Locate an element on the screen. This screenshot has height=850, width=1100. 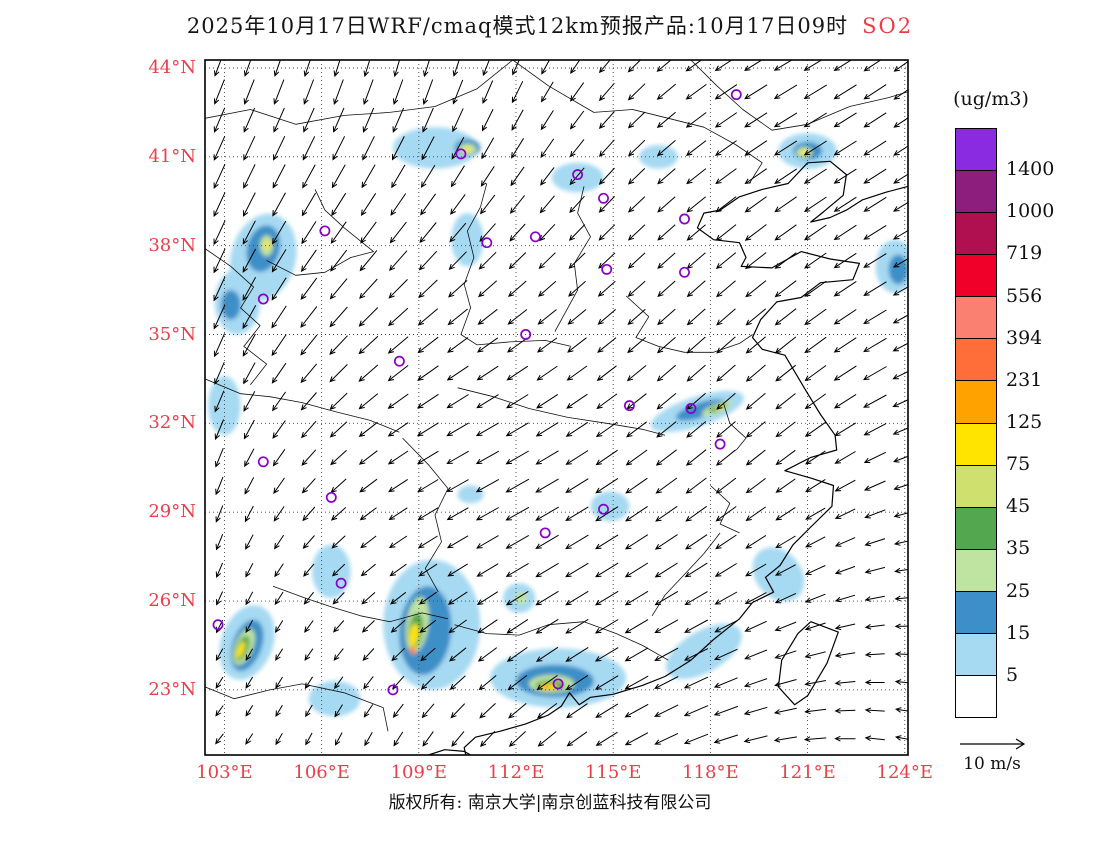
legend-tick-value: 35 is located at coordinates (1018, 548).